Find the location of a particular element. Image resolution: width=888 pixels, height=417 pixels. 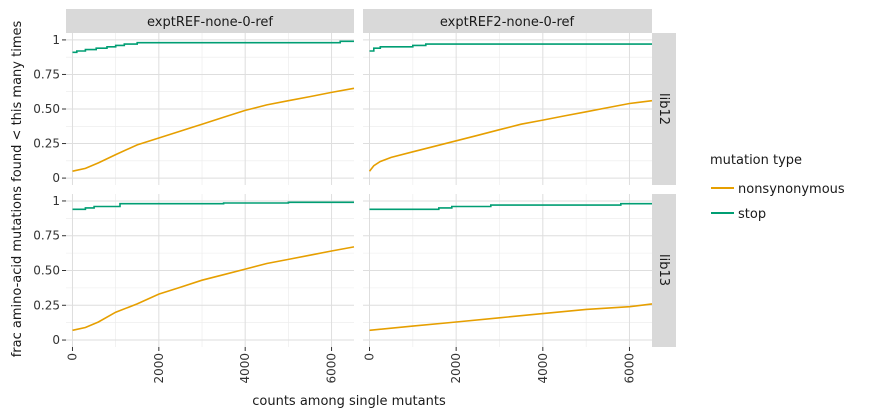

strip-column-2-background is located at coordinates (507, 21).